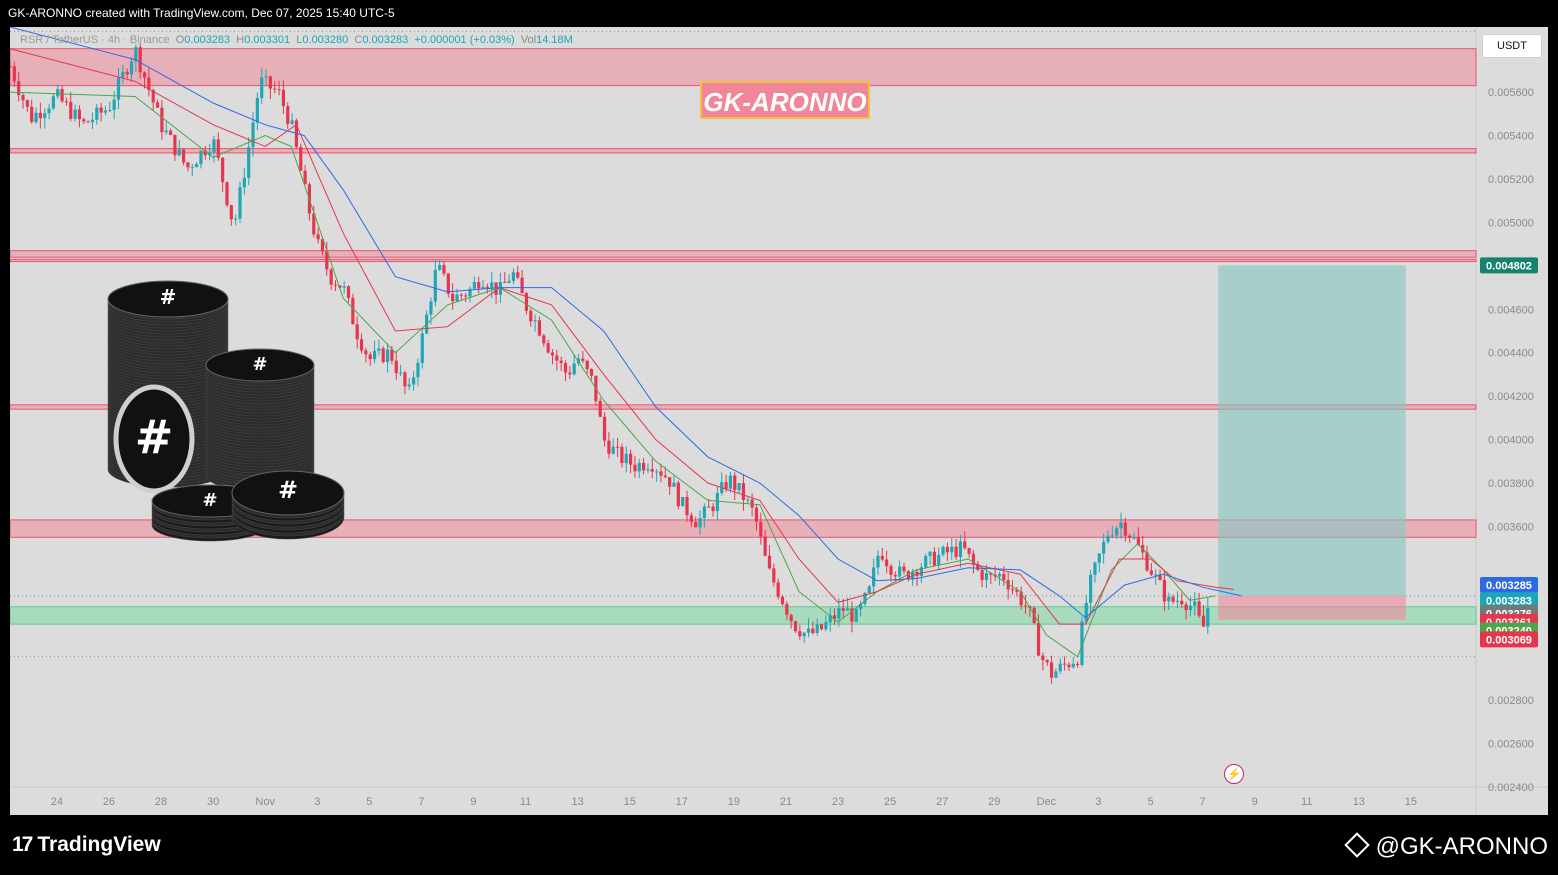  I want to click on symbol-name: RSR / TetherUS · 4h · Binance, so click(95, 40).